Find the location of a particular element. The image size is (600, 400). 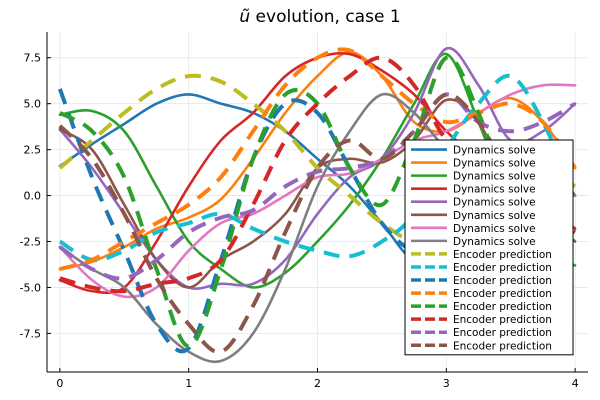

y-tick-label: 2.5 is located at coordinates (33, 150).